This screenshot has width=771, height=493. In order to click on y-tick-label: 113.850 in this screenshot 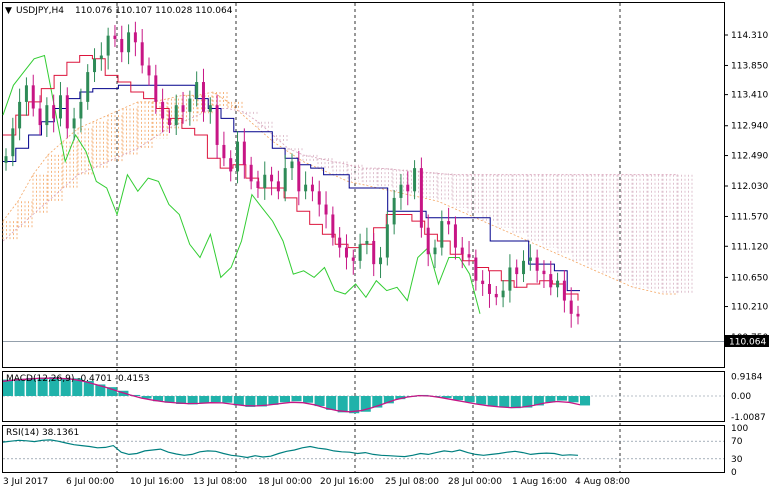, I will do `click(749, 66)`.